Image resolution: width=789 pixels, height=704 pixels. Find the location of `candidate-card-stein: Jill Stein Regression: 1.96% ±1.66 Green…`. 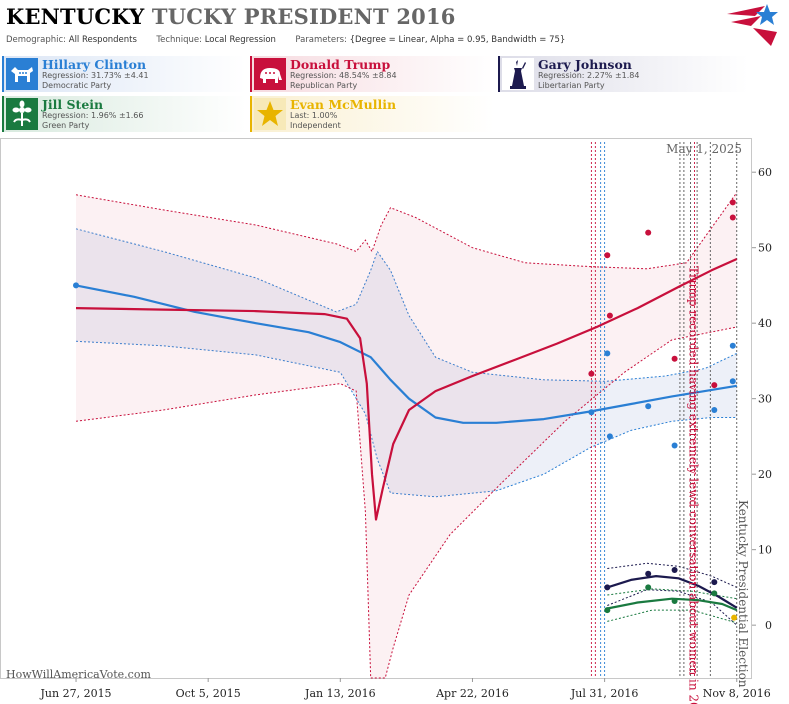

candidate-card-stein: Jill Stein Regression: 1.96% ±1.66 Green… is located at coordinates (124, 114).